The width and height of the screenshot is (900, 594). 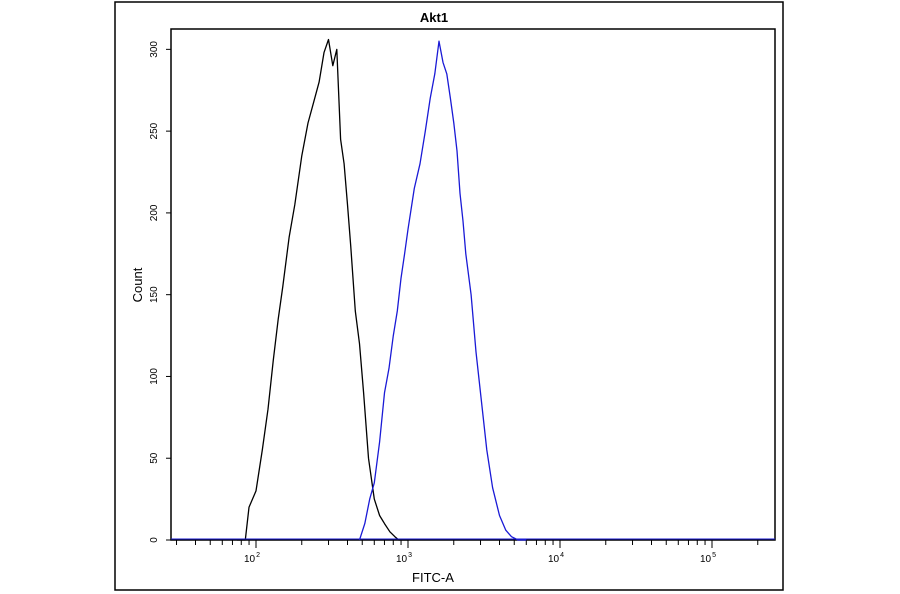 What do you see at coordinates (154, 376) in the screenshot?
I see `y-tick-label: 100` at bounding box center [154, 376].